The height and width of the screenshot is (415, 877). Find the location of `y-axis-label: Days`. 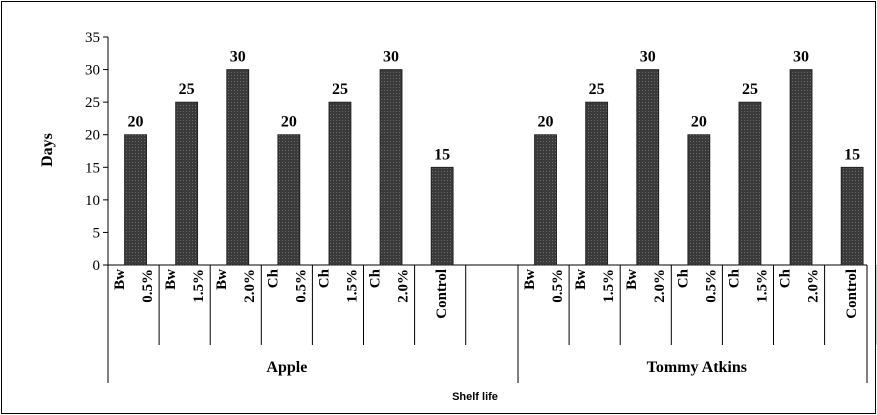

y-axis-label: Days is located at coordinates (47, 150).